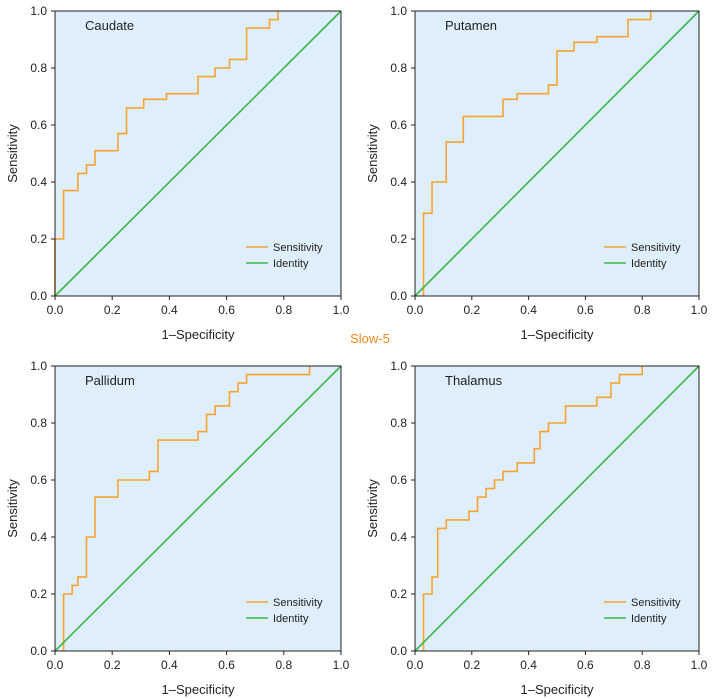 The image size is (714, 699). Describe the element at coordinates (471, 25) in the screenshot. I see `panel-title: Putamen` at that location.